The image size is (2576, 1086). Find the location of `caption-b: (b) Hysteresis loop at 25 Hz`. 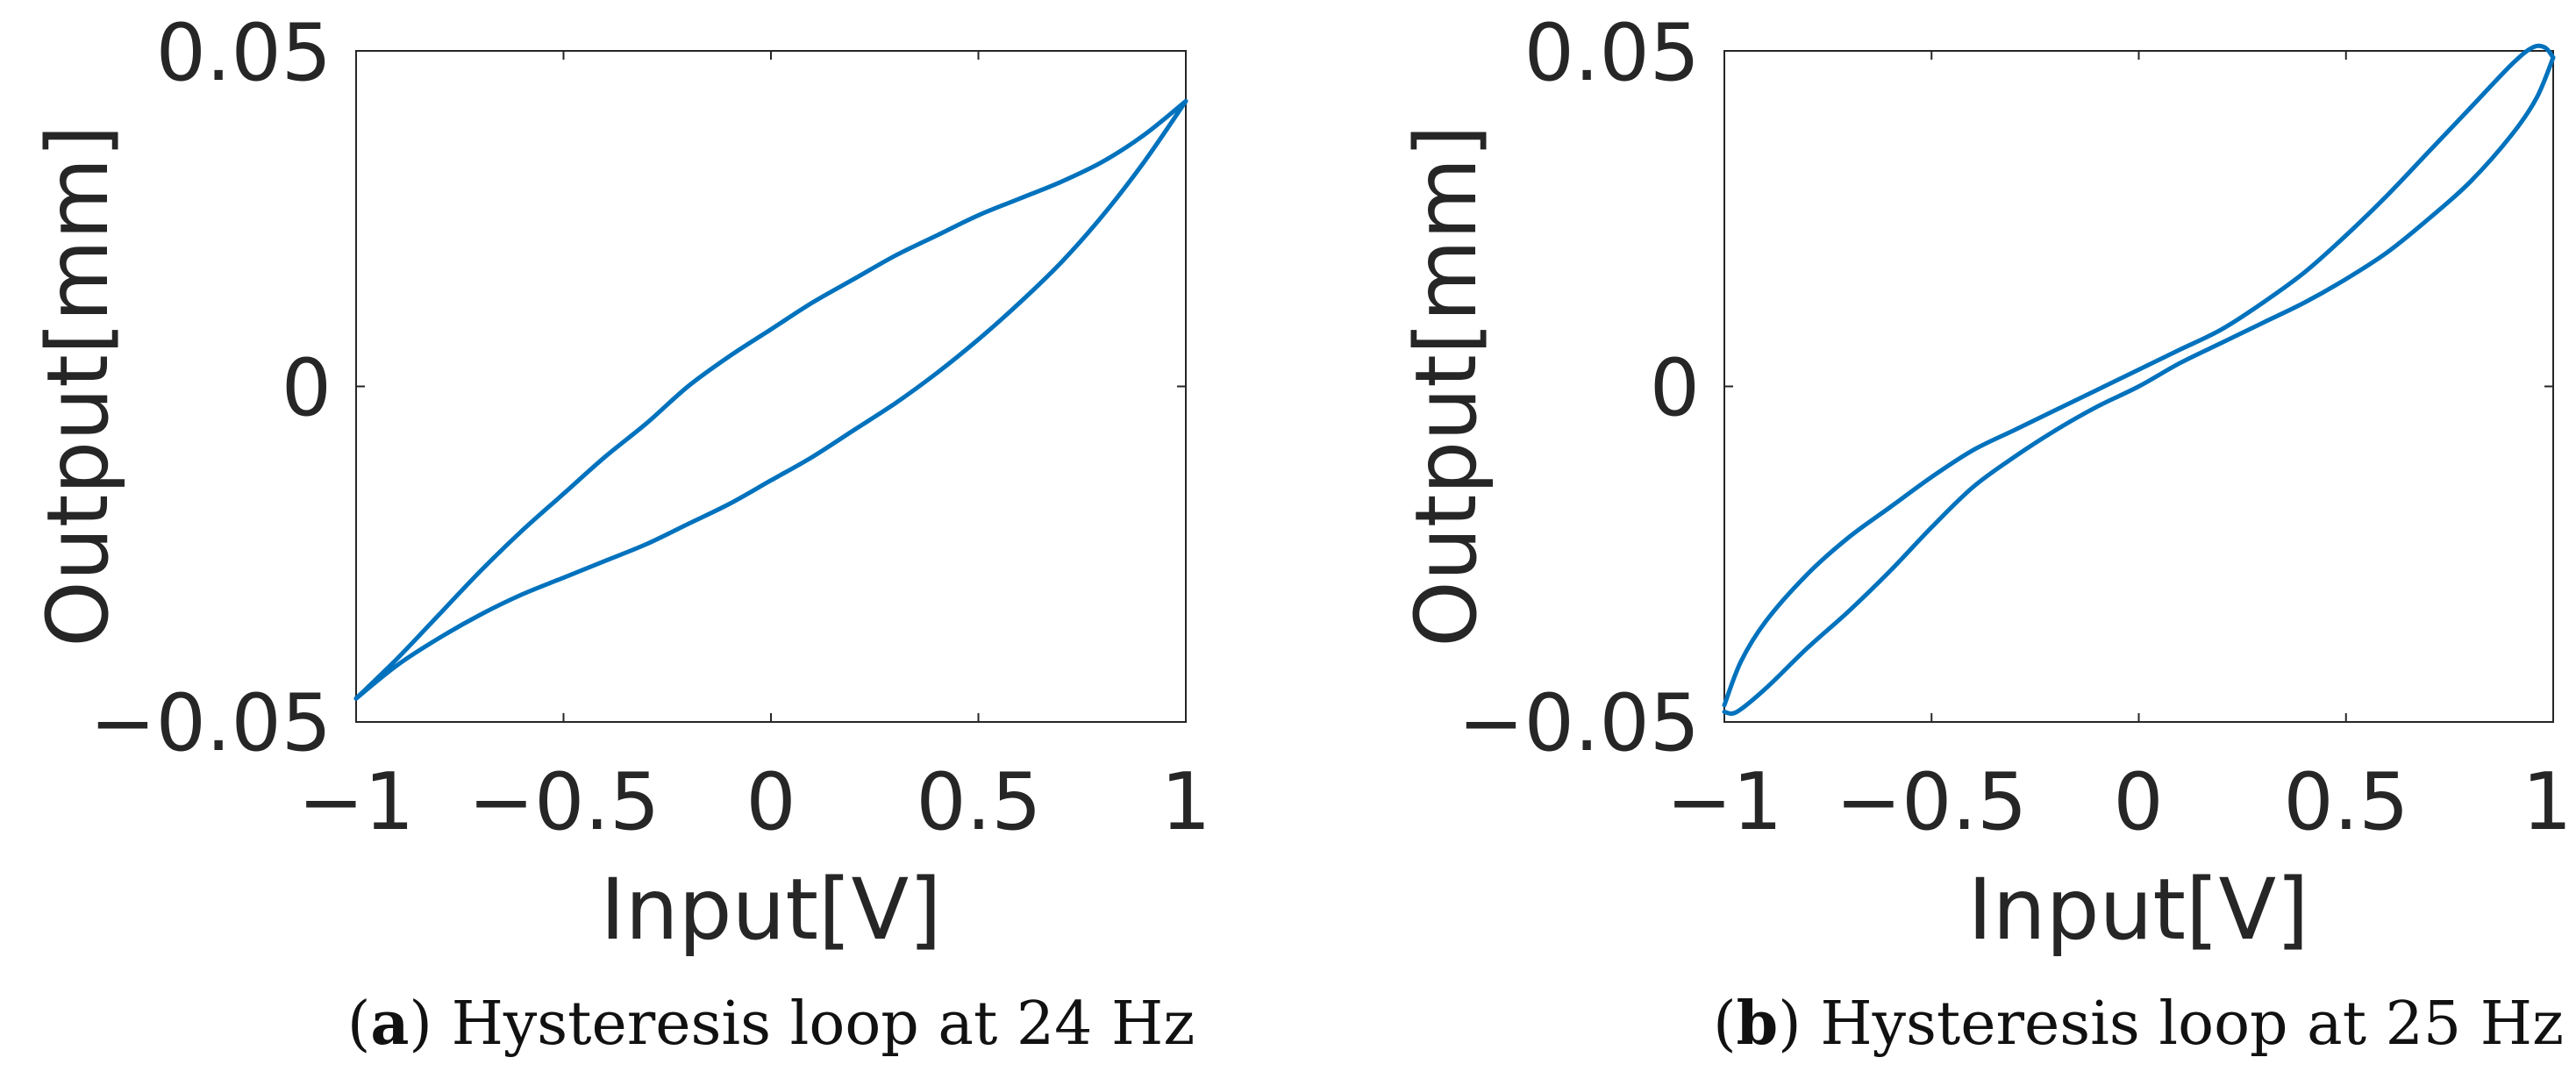

caption-b: (b) Hysteresis loop at 25 Hz is located at coordinates (2139, 1024).